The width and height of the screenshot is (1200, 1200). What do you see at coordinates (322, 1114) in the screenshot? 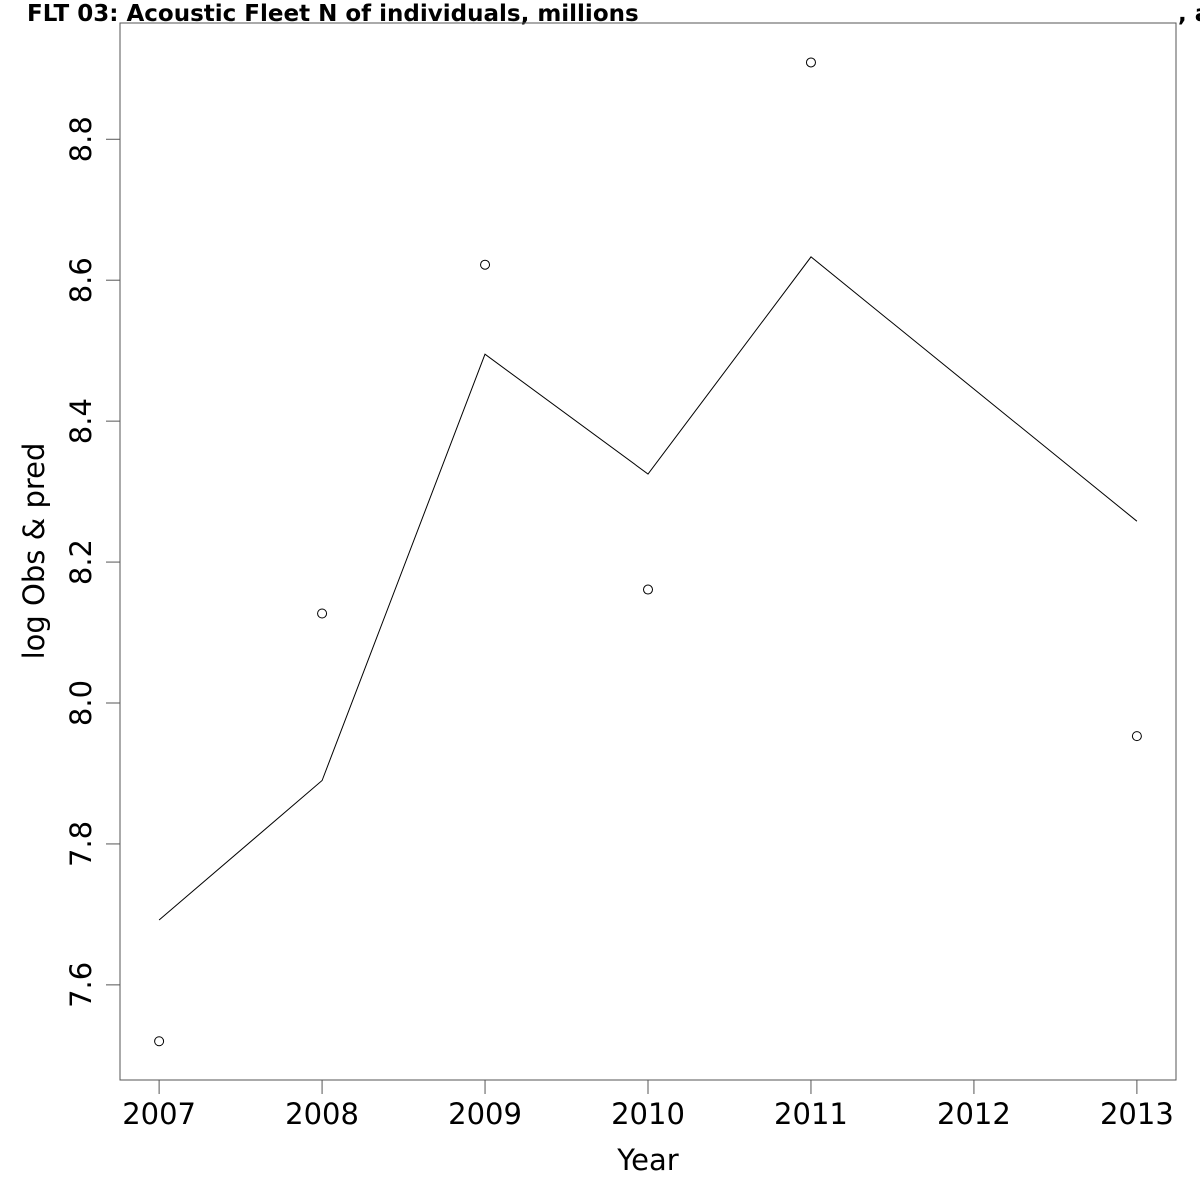
I see `x-tick-label: 2008` at bounding box center [322, 1114].